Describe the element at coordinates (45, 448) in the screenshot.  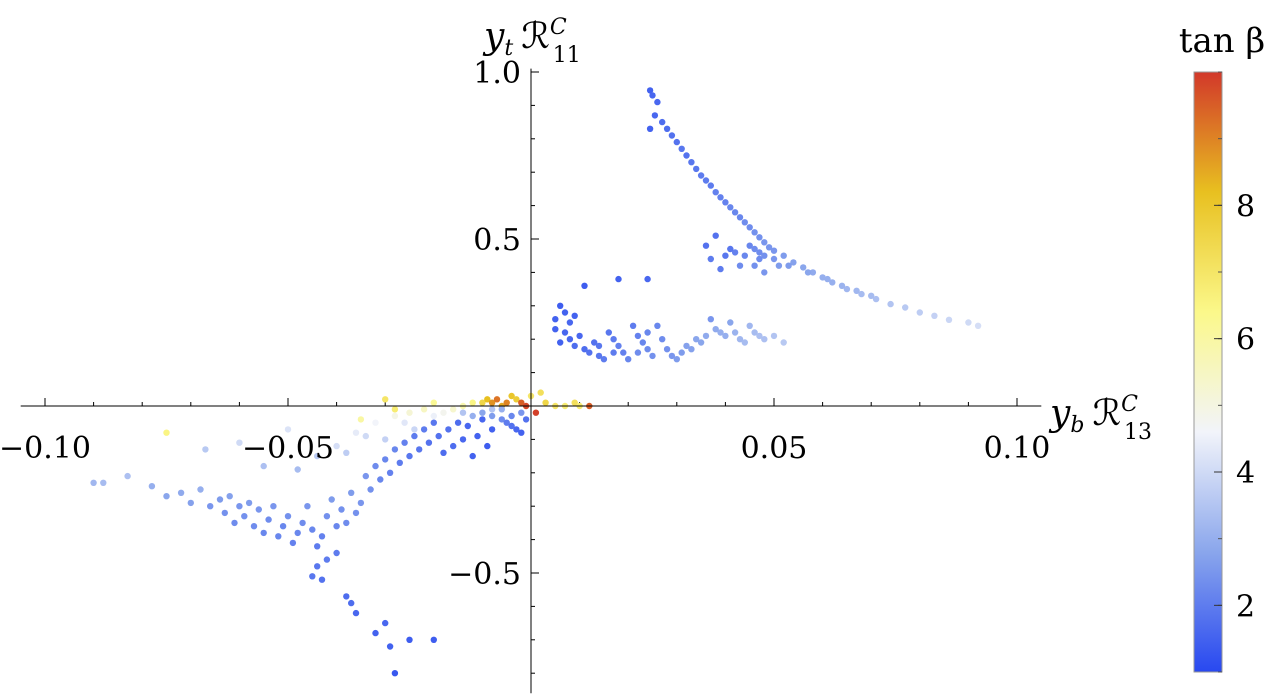
I see `x-tick-label: −0.10` at that location.